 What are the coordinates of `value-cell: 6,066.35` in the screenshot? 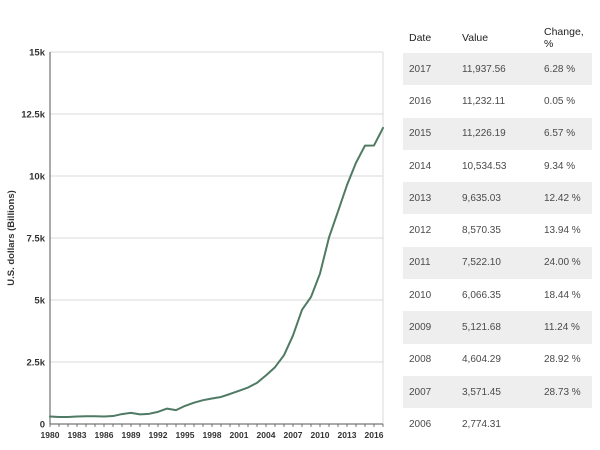 It's located at (497, 295).